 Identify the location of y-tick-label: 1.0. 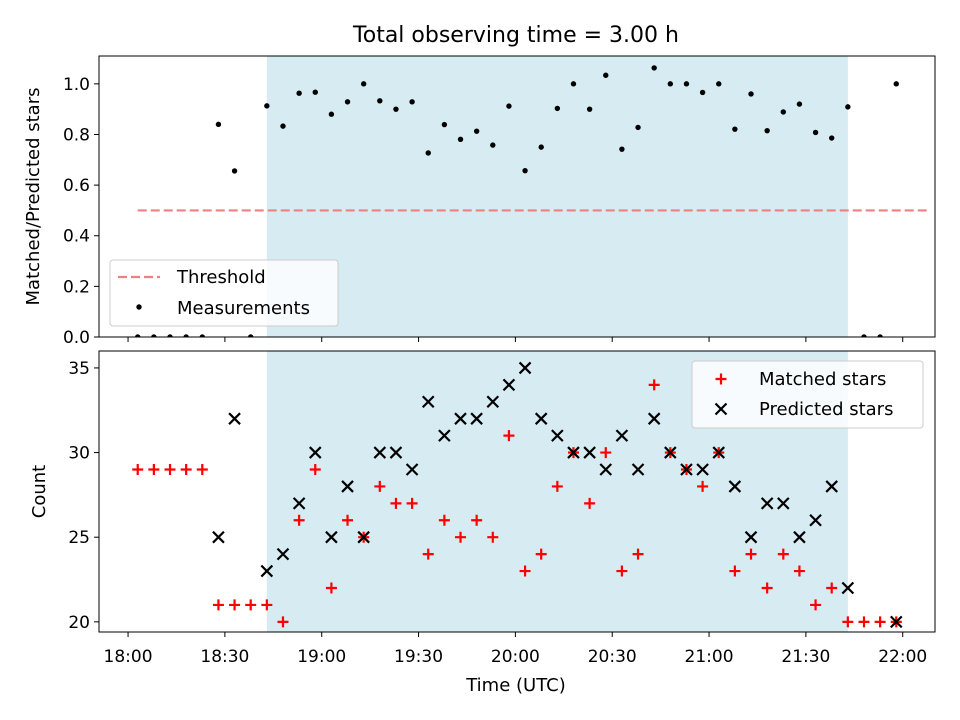
(76, 85).